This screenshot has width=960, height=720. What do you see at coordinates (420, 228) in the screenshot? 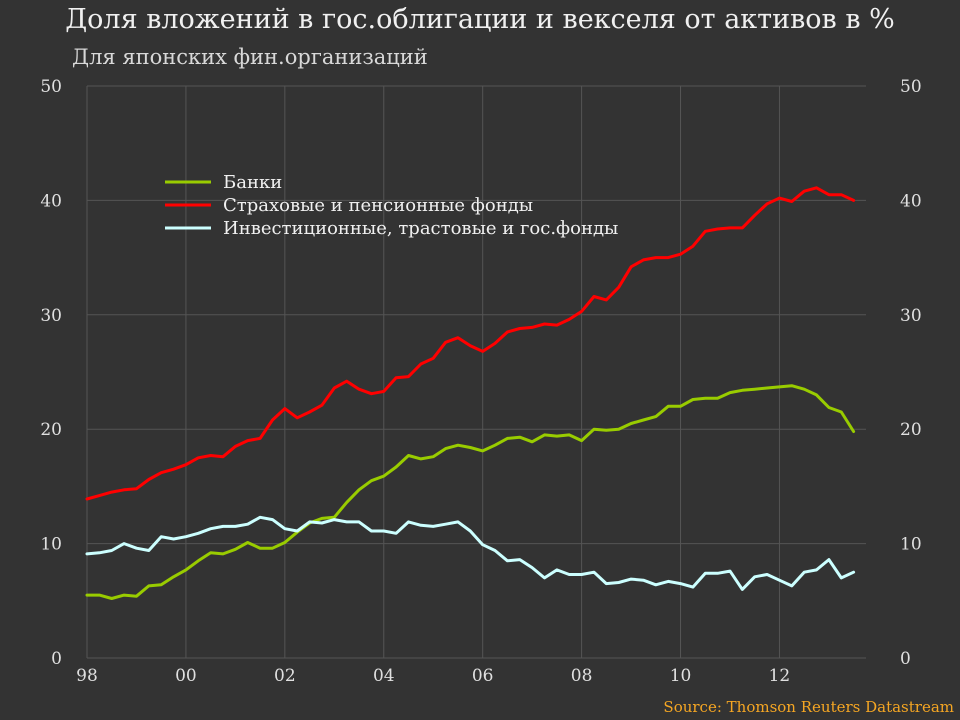
I see `legend-label-3: Инвестиционные, трастовые и гос.фонды` at bounding box center [420, 228].